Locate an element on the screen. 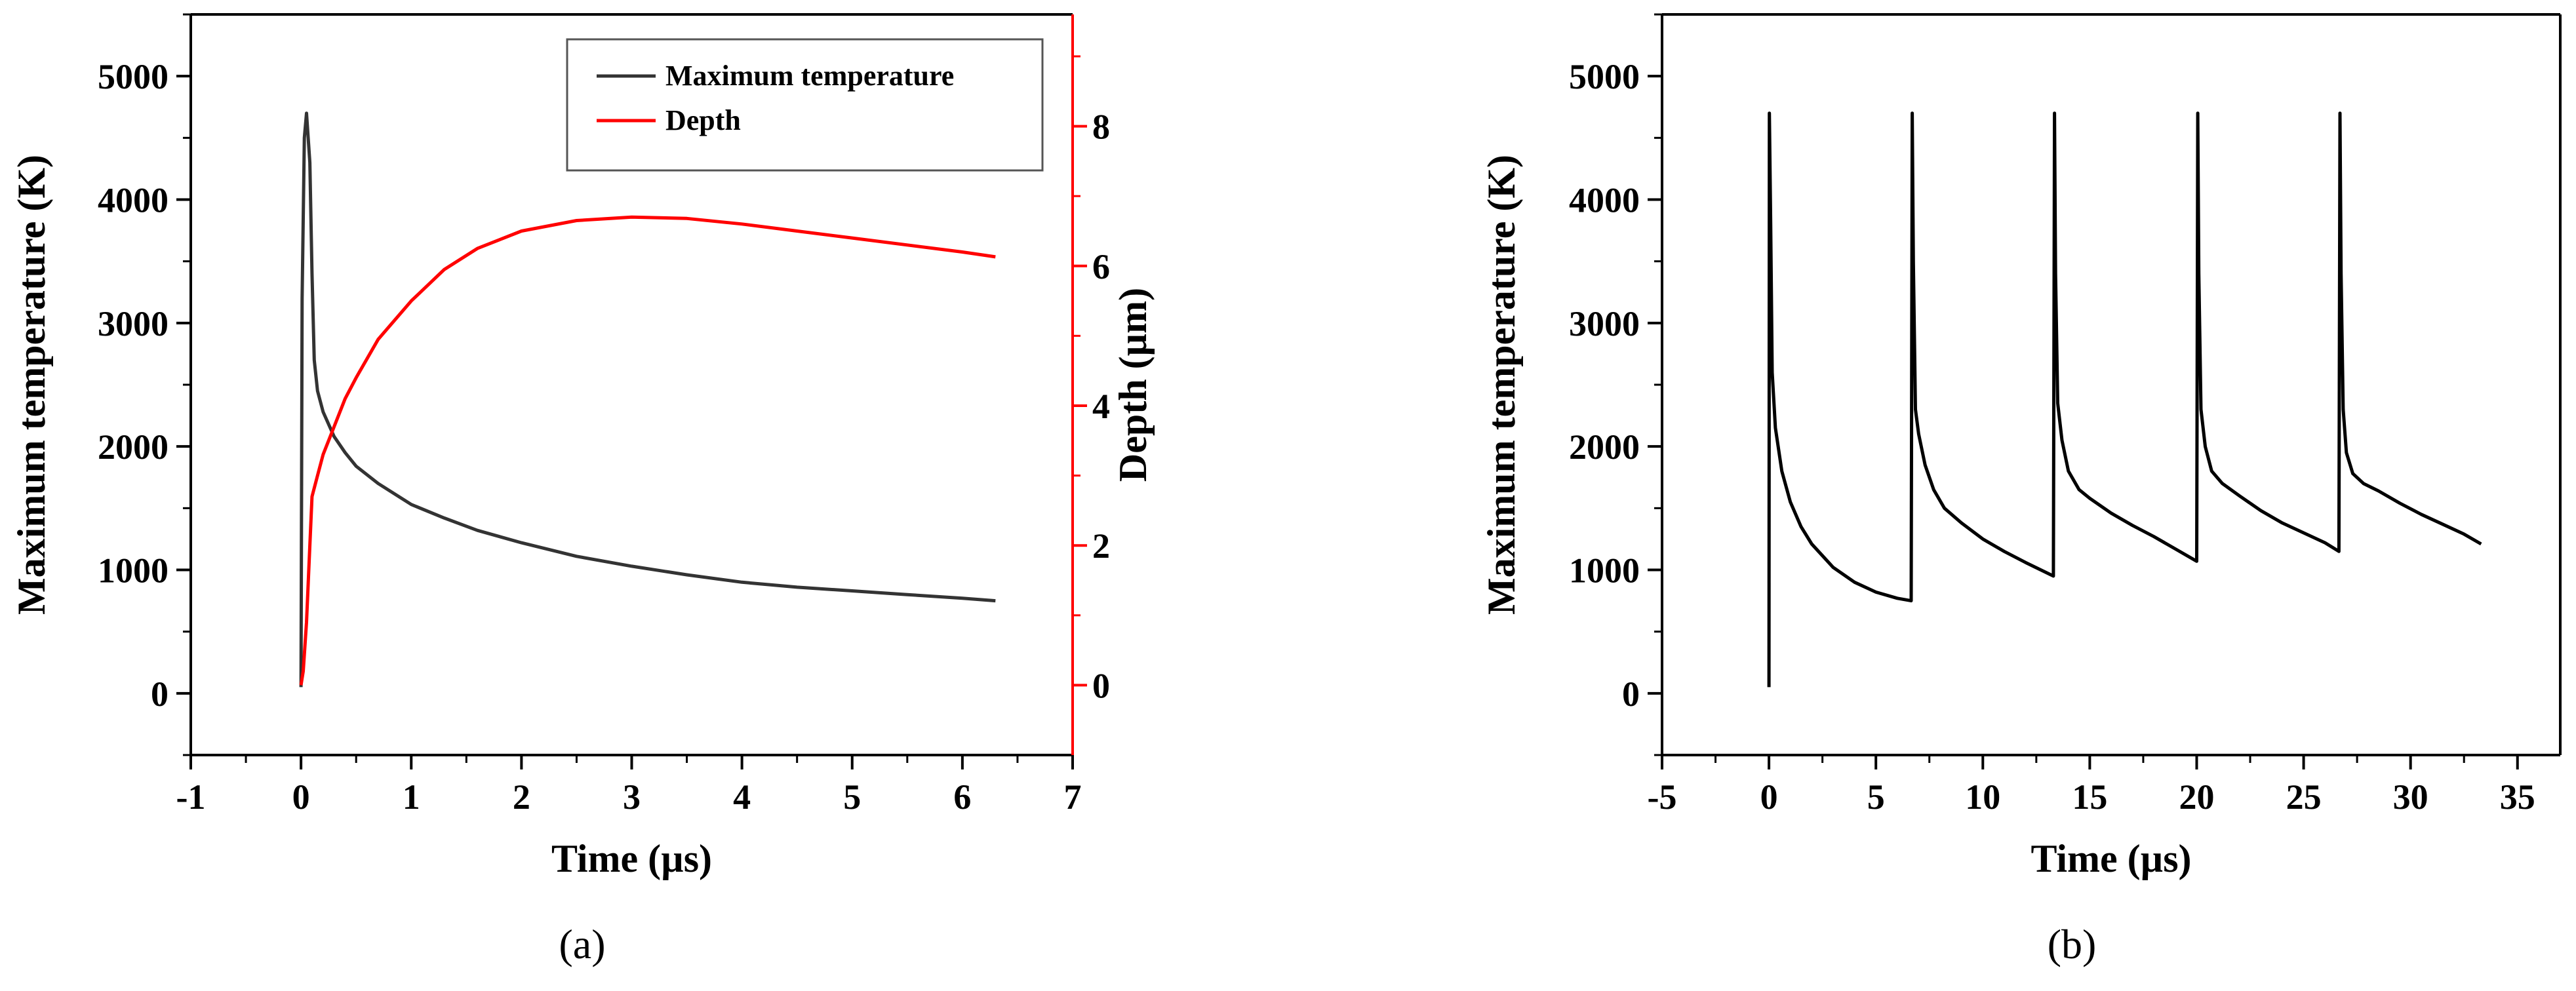 The width and height of the screenshot is (2576, 991). x-tick-label: -1 is located at coordinates (191, 797).